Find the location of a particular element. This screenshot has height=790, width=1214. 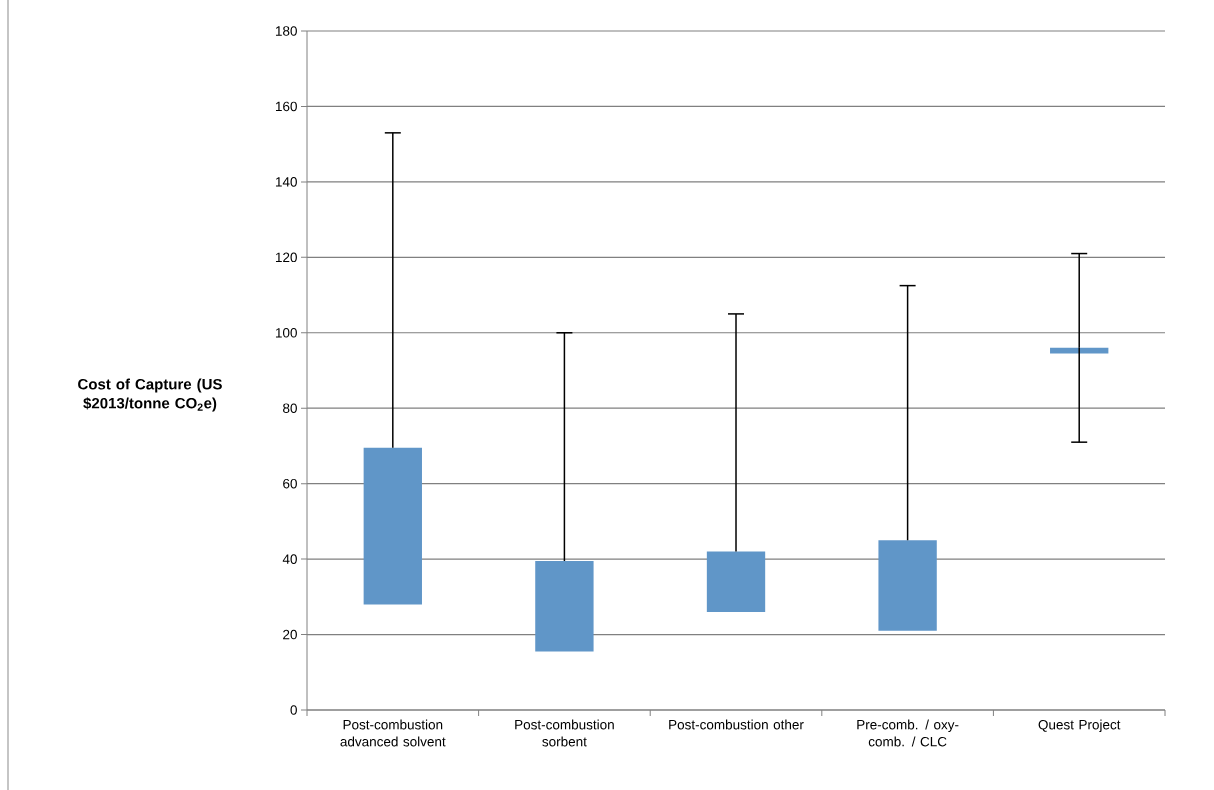

x-tick-label: Post-combustion sorbent is located at coordinates (564, 733).